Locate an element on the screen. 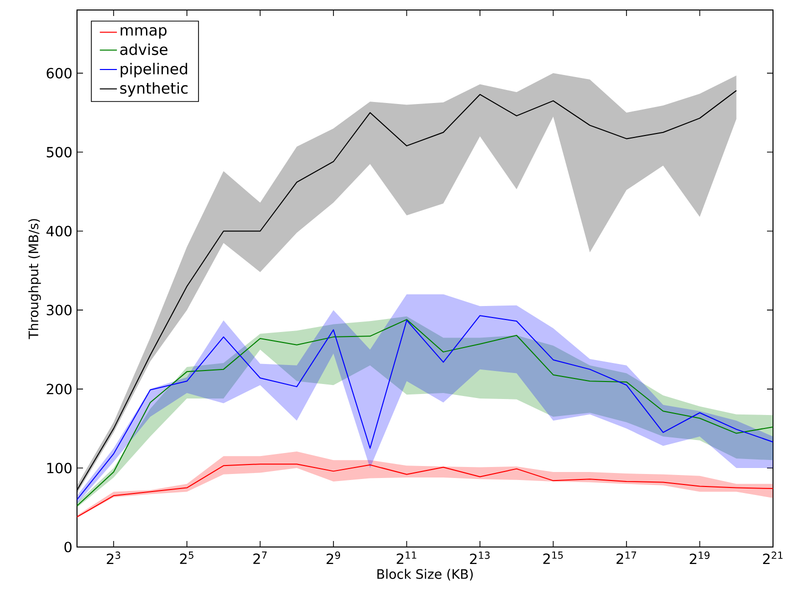 The width and height of the screenshot is (786, 602). y-axis-title: Throughput (MB/s) is located at coordinates (34, 279).